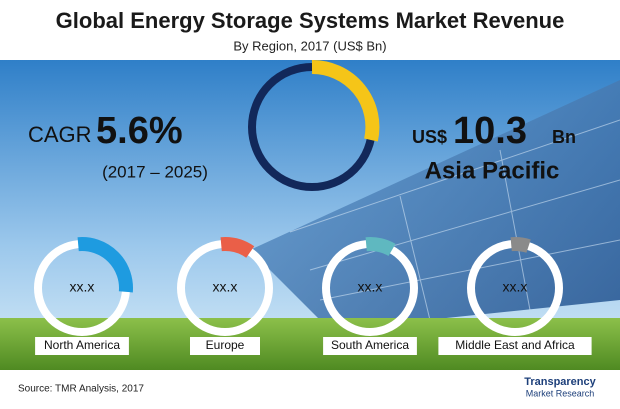  Describe the element at coordinates (564, 137) in the screenshot. I see `highlight-unit: Bn` at that location.